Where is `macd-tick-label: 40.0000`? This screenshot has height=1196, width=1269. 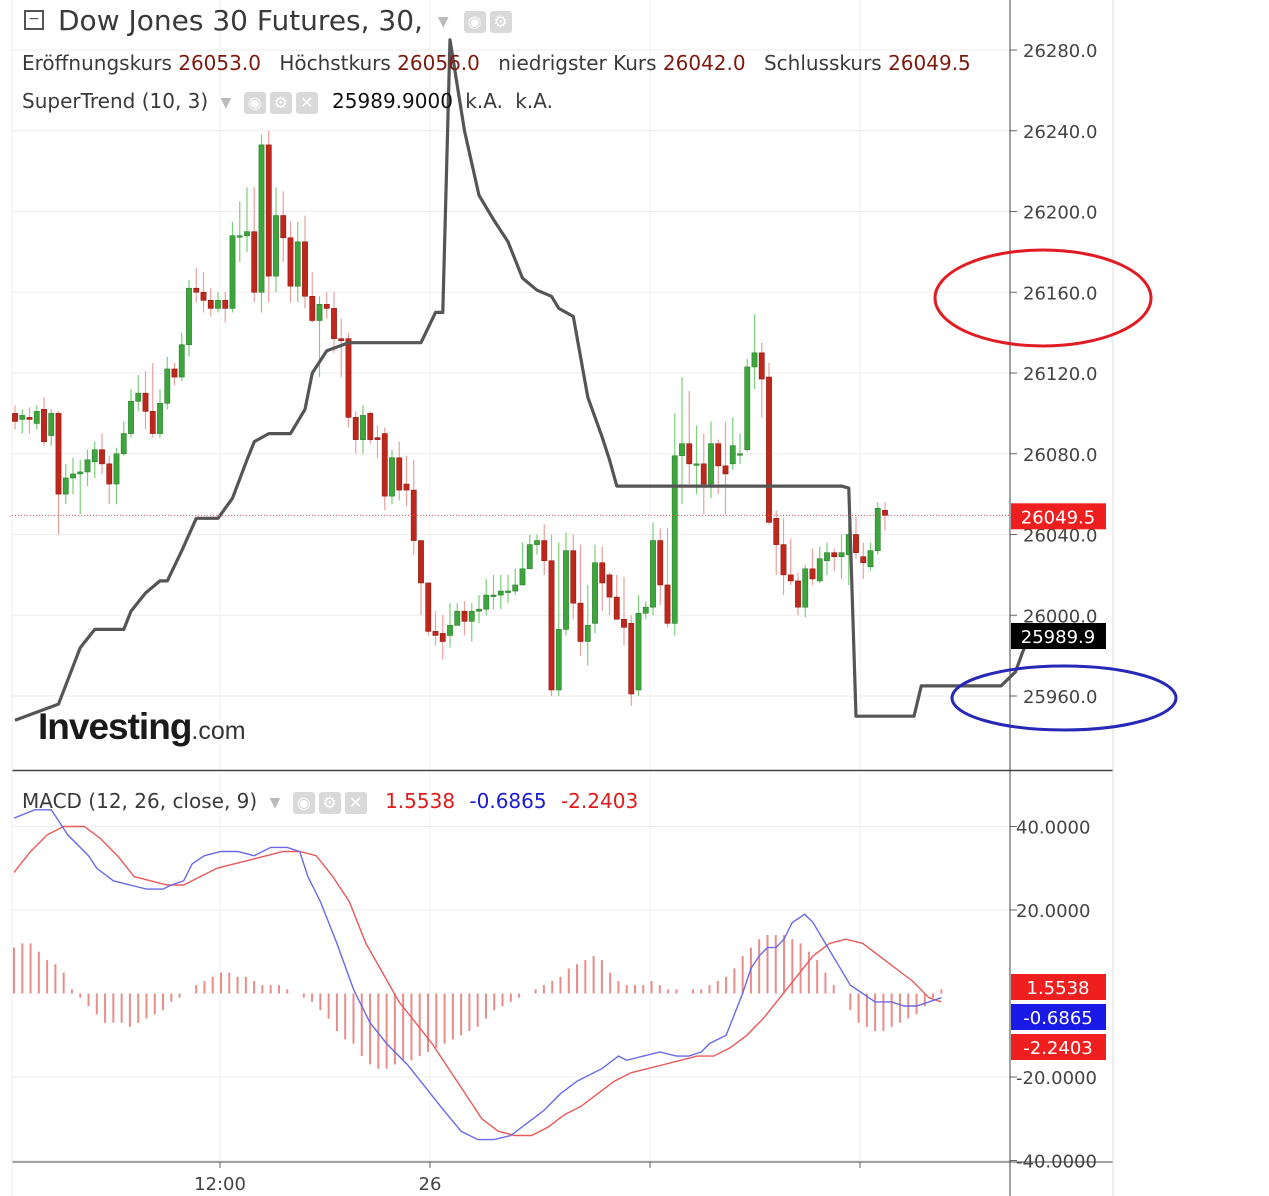
macd-tick-label: 40.0000 is located at coordinates (1053, 828).